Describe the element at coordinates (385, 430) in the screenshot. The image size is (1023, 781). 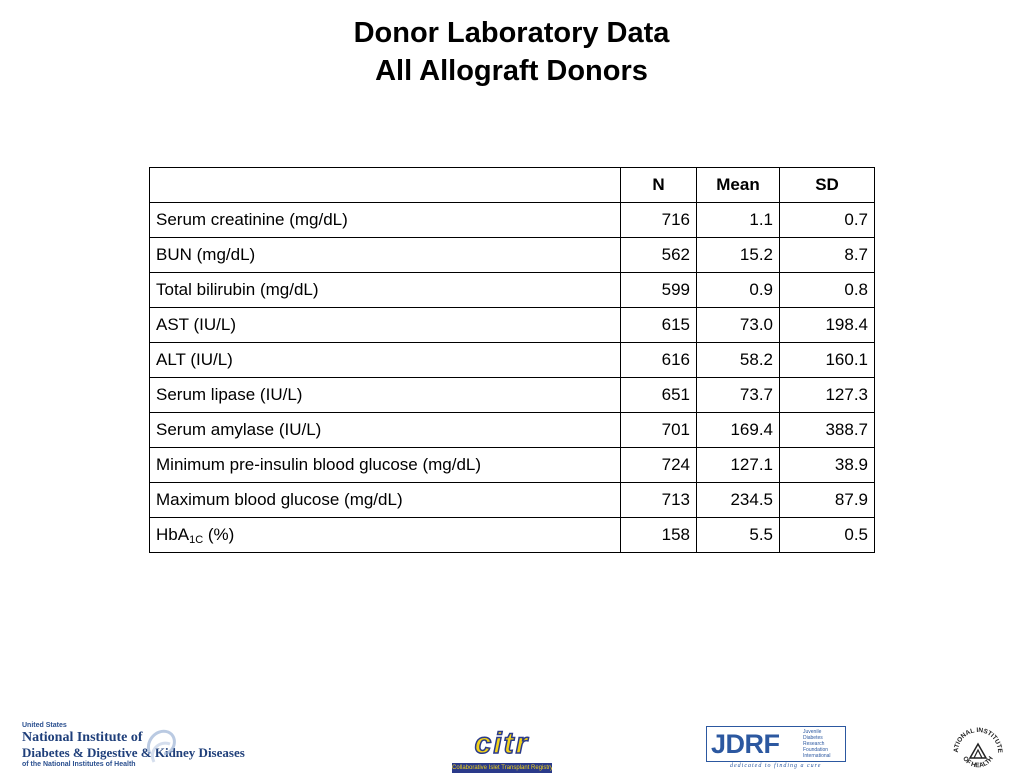
I see `row-label: Serum amylase (IU/L)` at that location.